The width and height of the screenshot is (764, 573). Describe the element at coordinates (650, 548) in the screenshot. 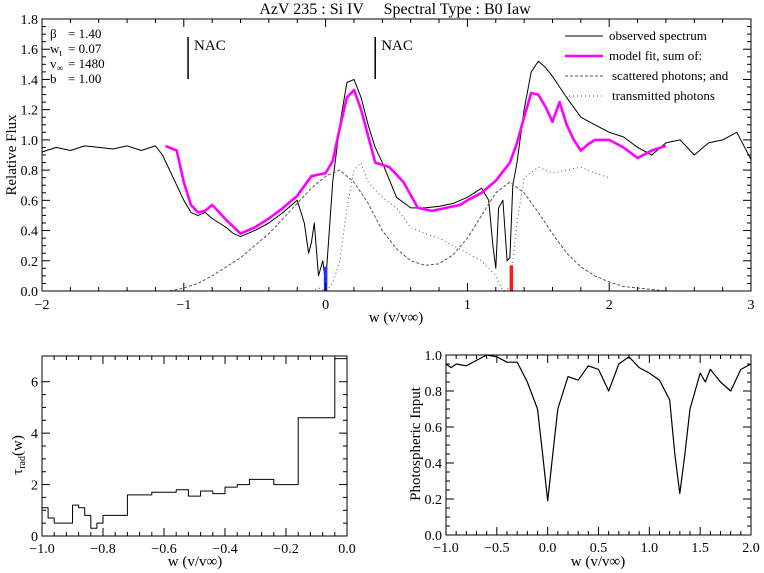

I see `x-tick-label: 1.0` at that location.